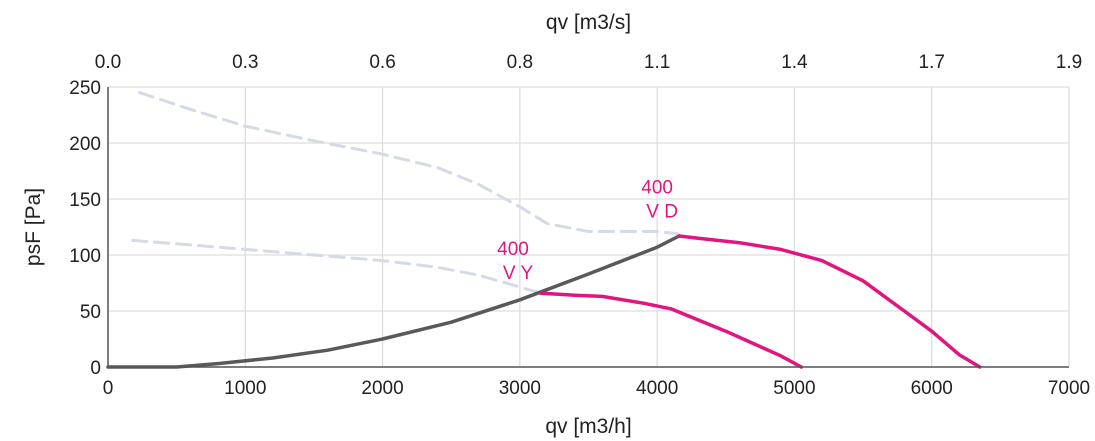  Describe the element at coordinates (932, 388) in the screenshot. I see `x-tick-label: 6000` at that location.